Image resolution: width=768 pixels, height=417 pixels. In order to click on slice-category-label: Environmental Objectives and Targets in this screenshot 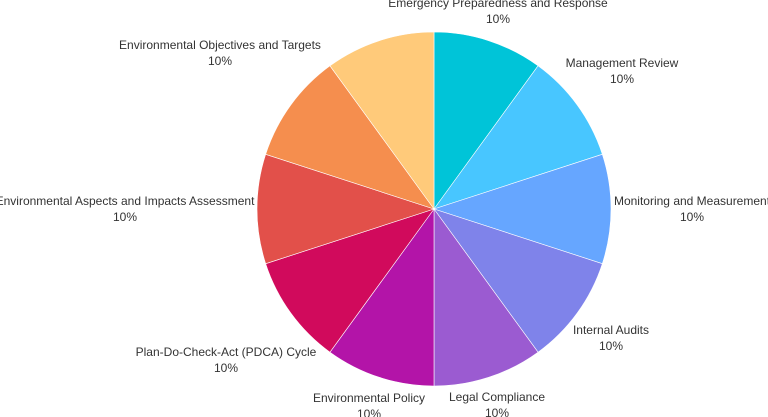, I will do `click(220, 45)`.